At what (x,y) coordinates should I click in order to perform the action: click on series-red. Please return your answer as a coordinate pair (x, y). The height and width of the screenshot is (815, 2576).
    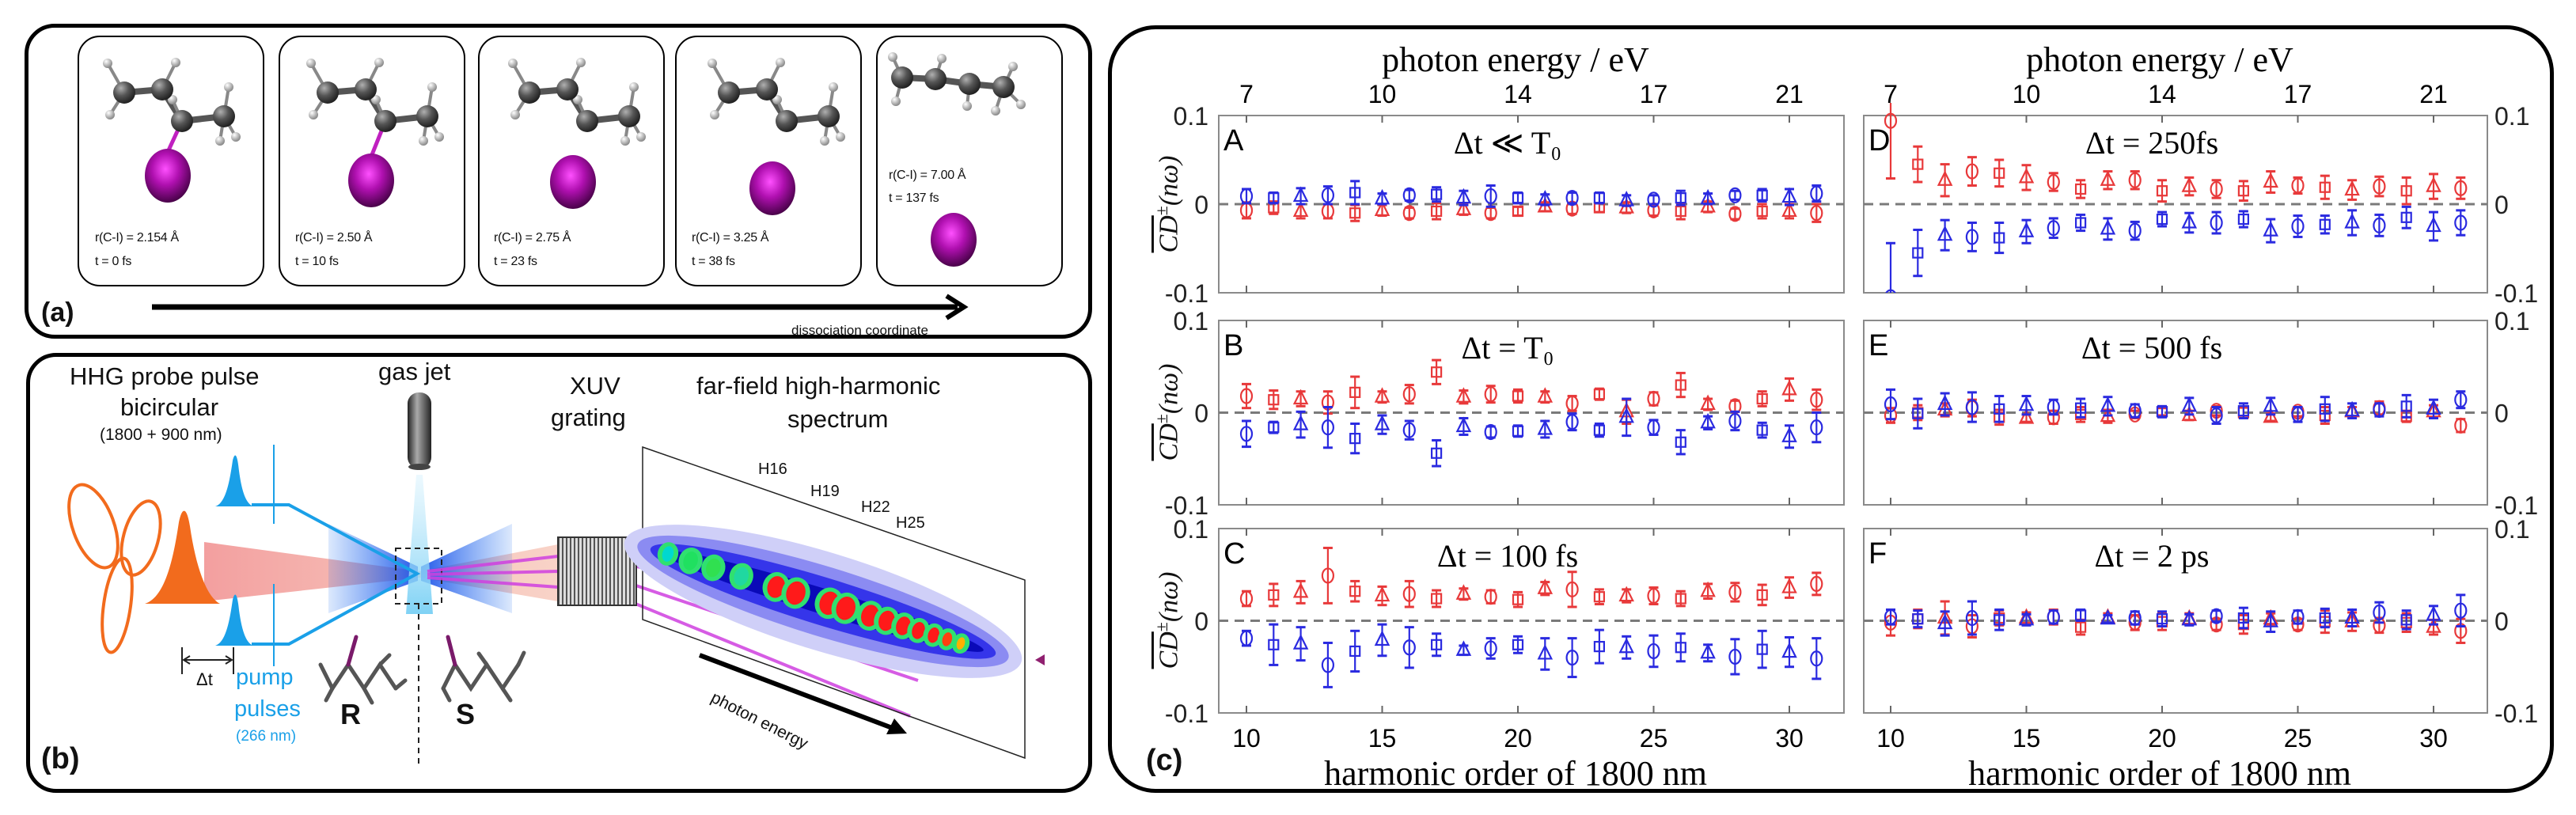
    Looking at the image, I should click on (2176, 154).